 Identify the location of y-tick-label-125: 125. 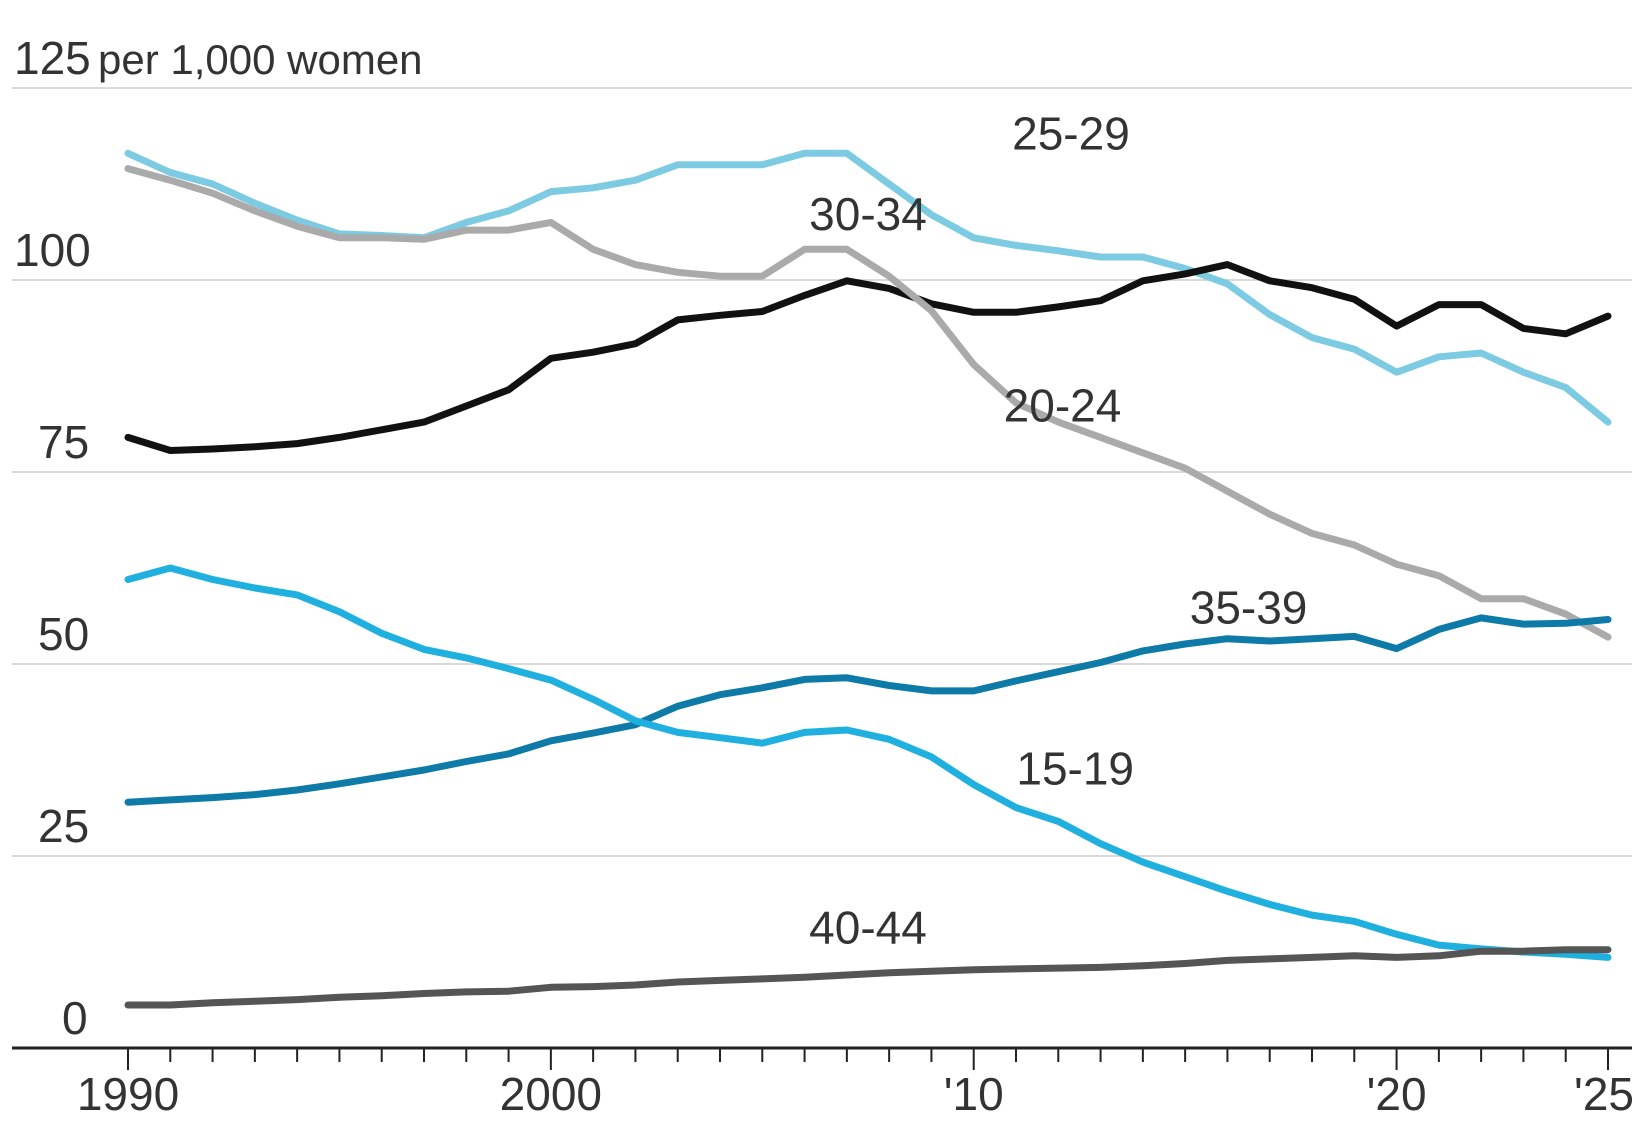
(52, 58).